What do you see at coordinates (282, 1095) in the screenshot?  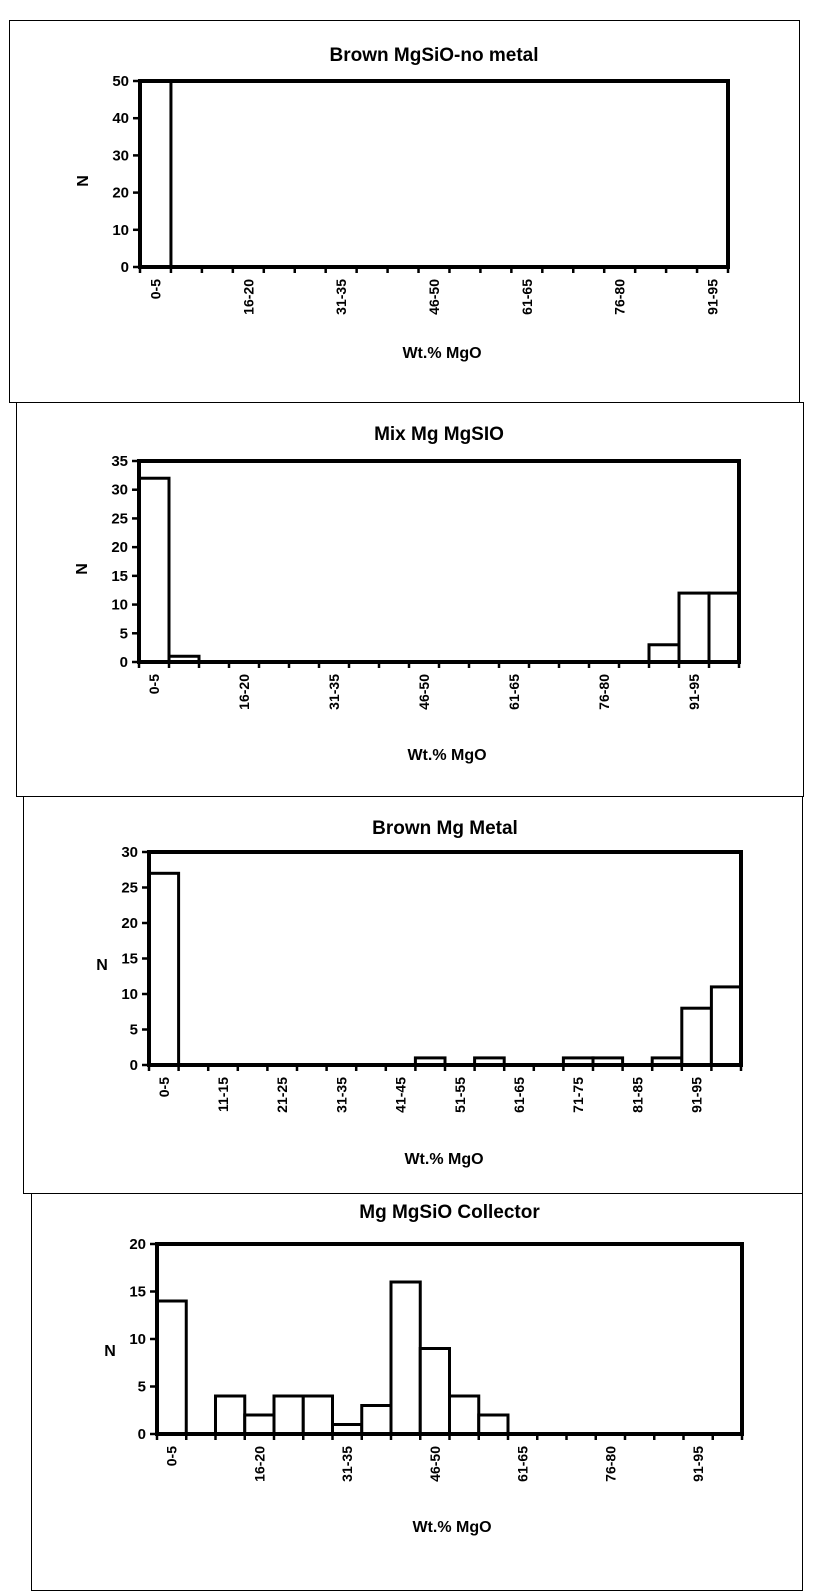 I see `x-tick-label: 21-25` at bounding box center [282, 1095].